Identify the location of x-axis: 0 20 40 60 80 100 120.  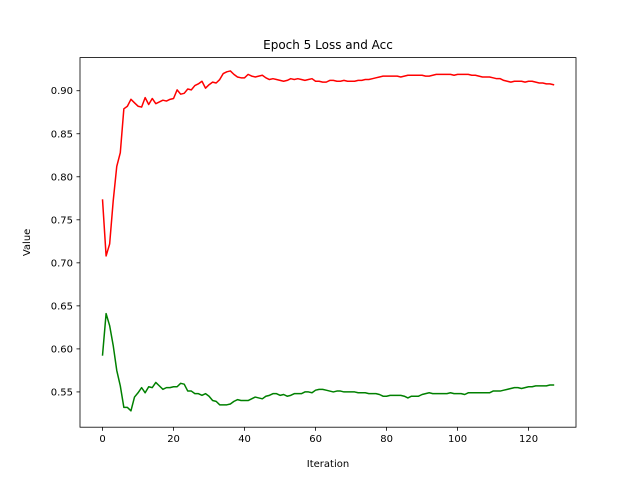
(318, 436).